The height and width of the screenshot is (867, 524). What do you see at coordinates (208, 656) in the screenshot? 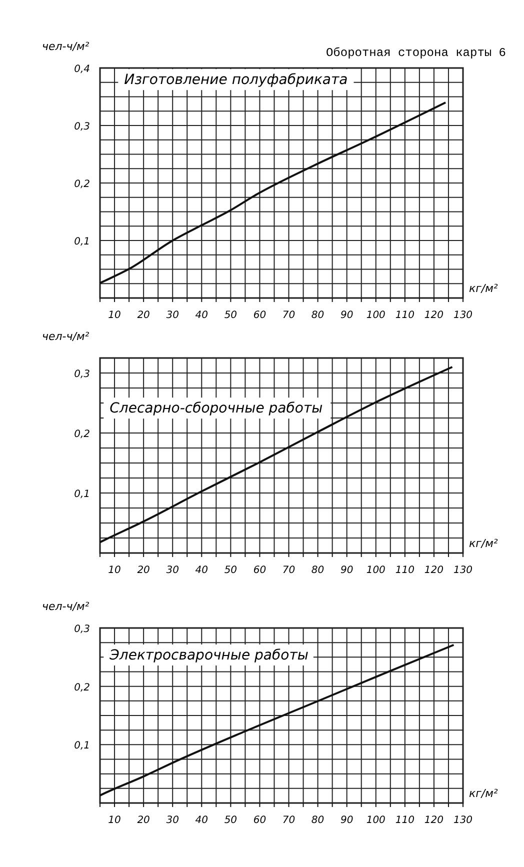
I see `annotation: Электросварочные работы` at bounding box center [208, 656].